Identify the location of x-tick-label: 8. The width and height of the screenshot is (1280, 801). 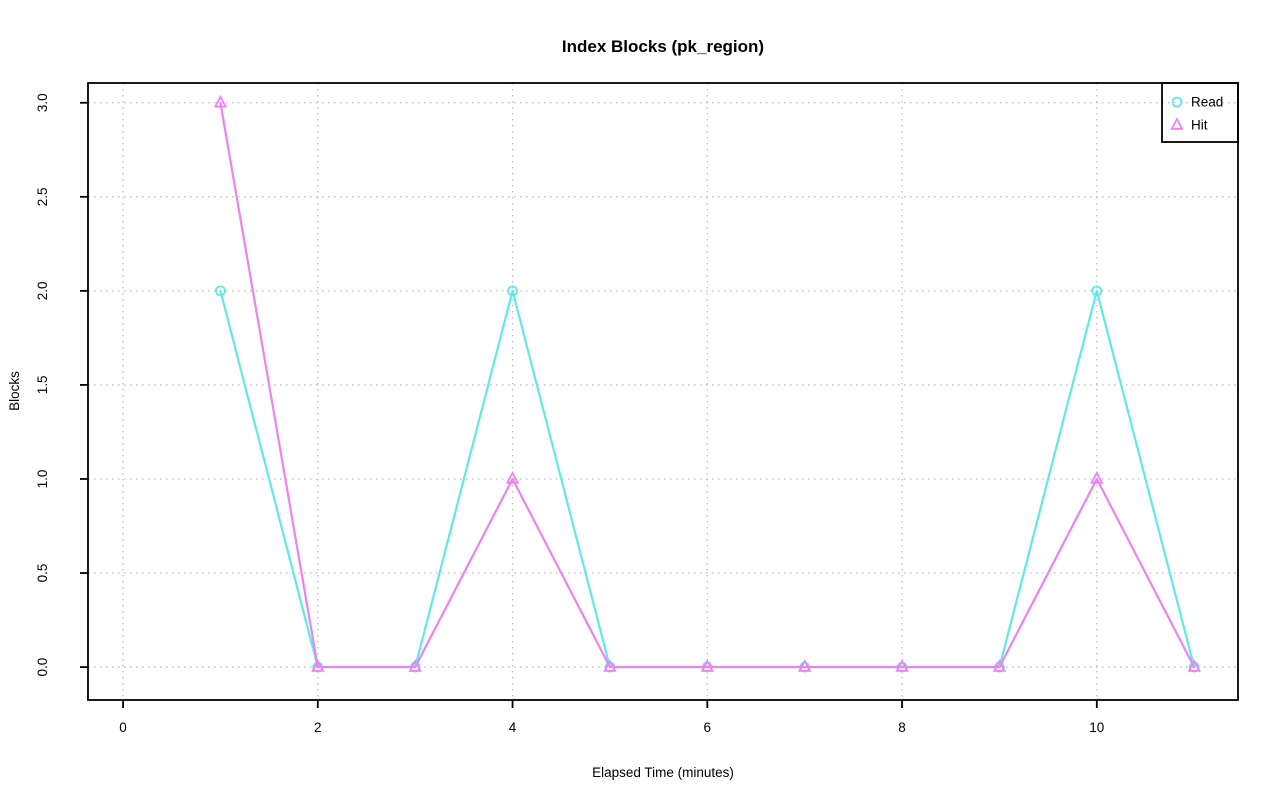
(902, 727).